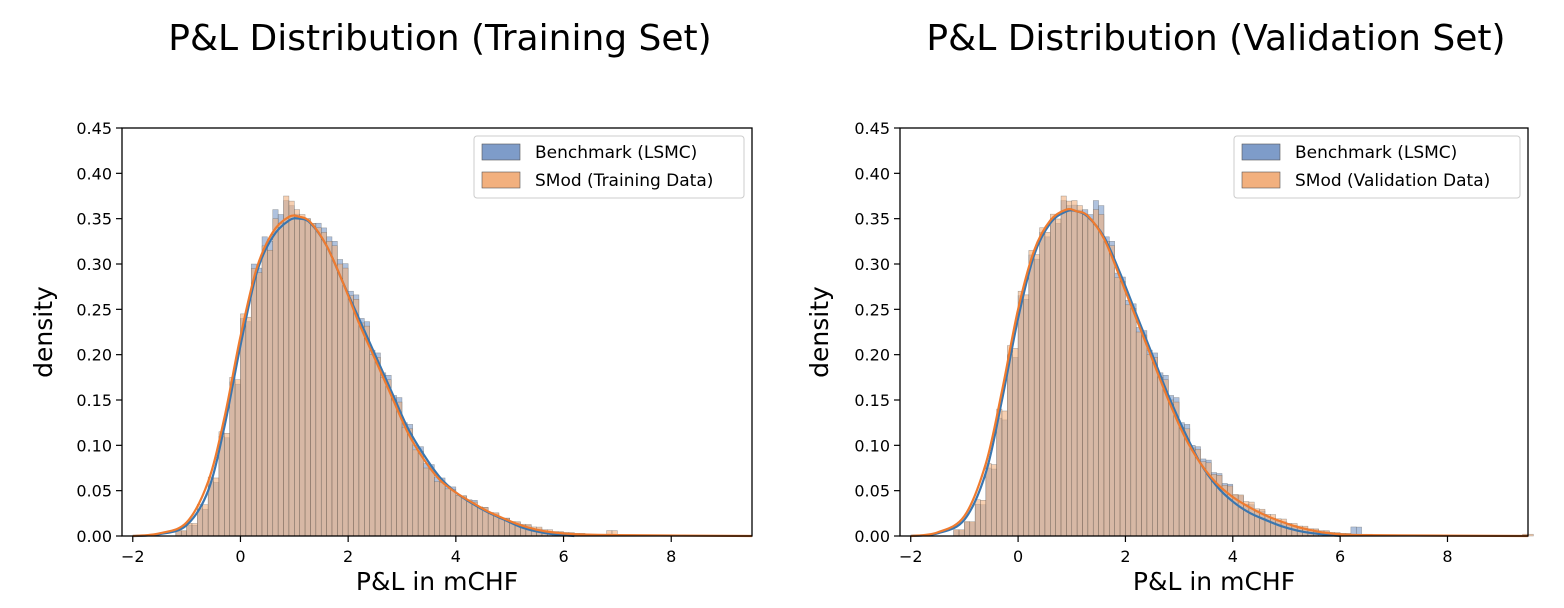 Image resolution: width=1564 pixels, height=608 pixels. What do you see at coordinates (94, 219) in the screenshot?
I see `y-tick-label: 0.35` at bounding box center [94, 219].